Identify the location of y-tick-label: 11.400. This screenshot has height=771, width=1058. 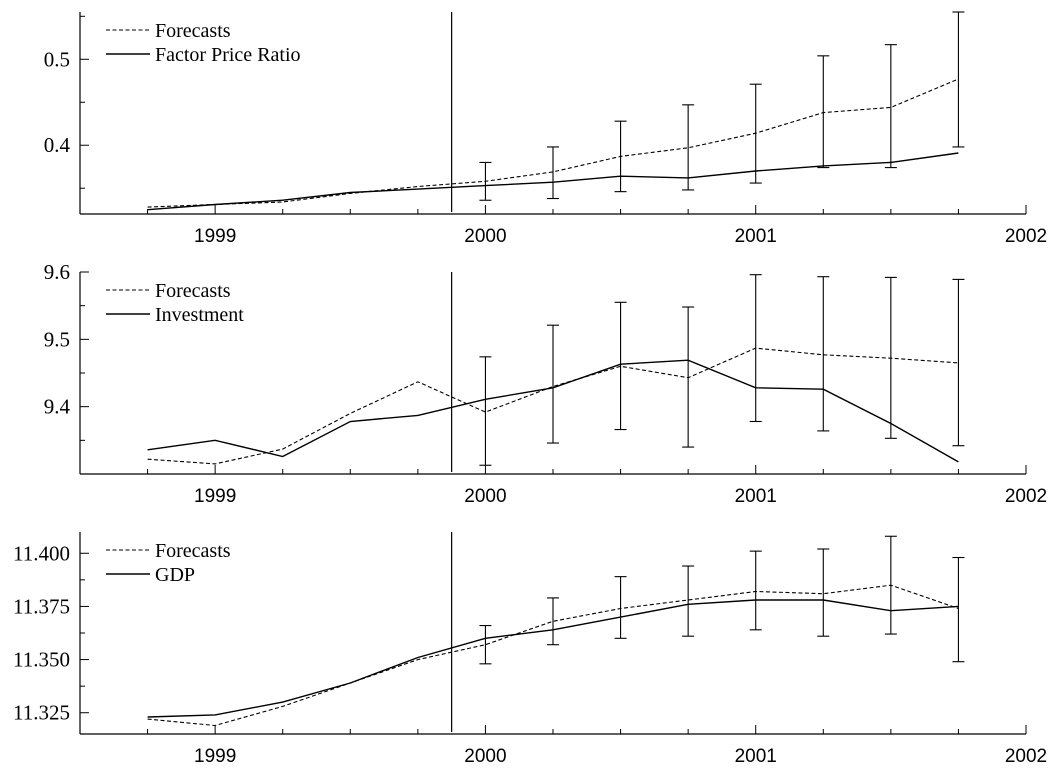
(41, 553).